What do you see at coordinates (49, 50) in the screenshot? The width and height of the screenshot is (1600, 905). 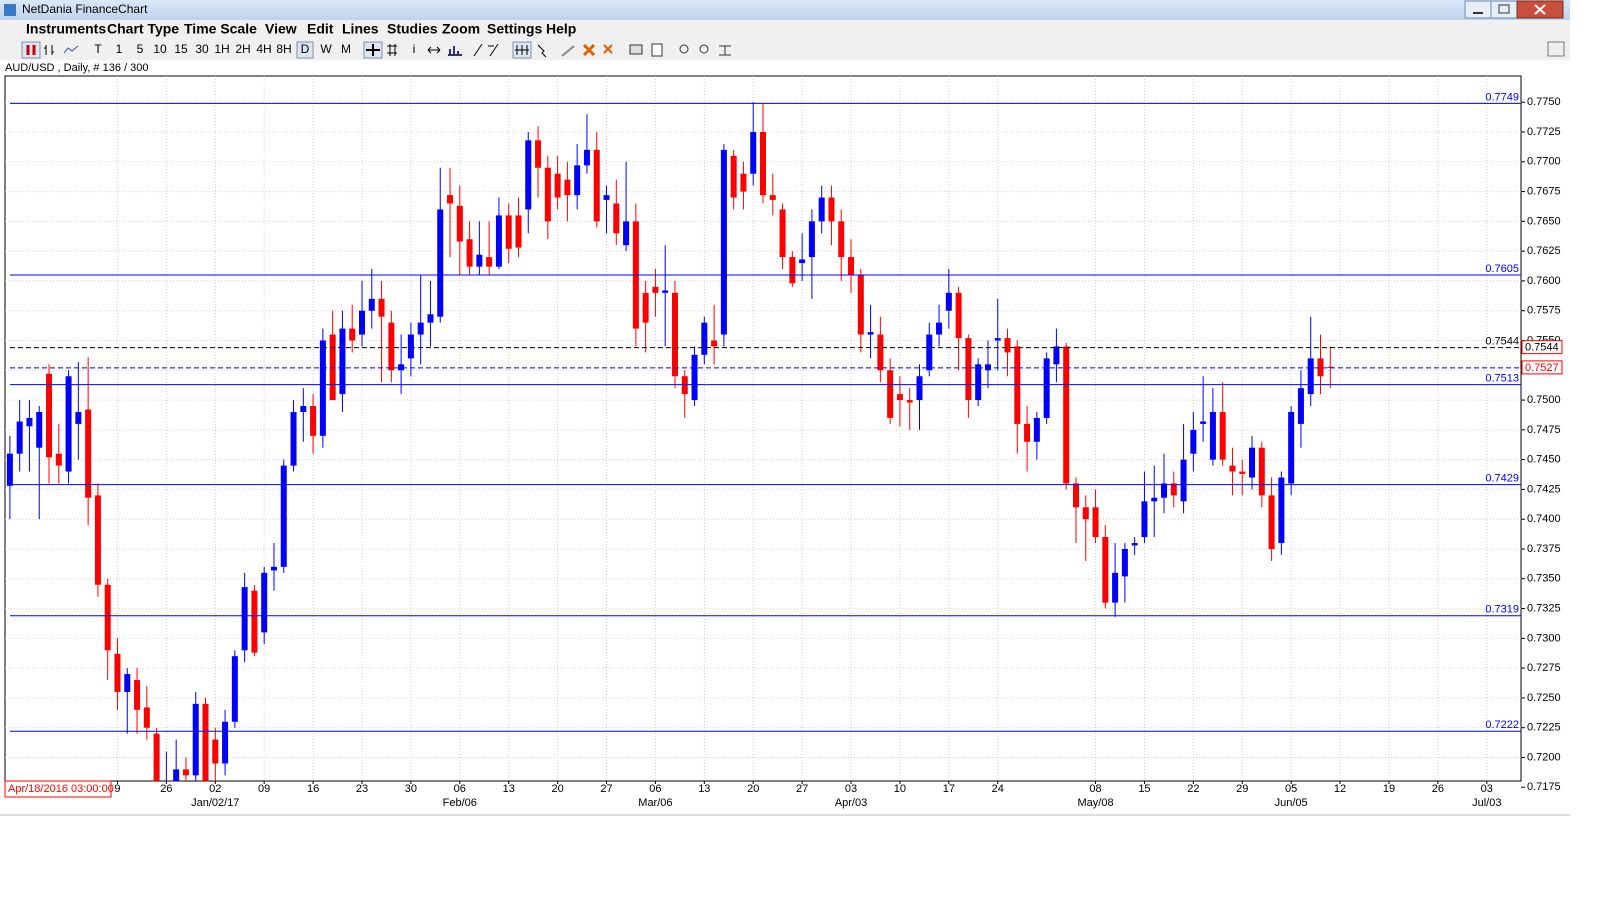 I see `bar-icon` at bounding box center [49, 50].